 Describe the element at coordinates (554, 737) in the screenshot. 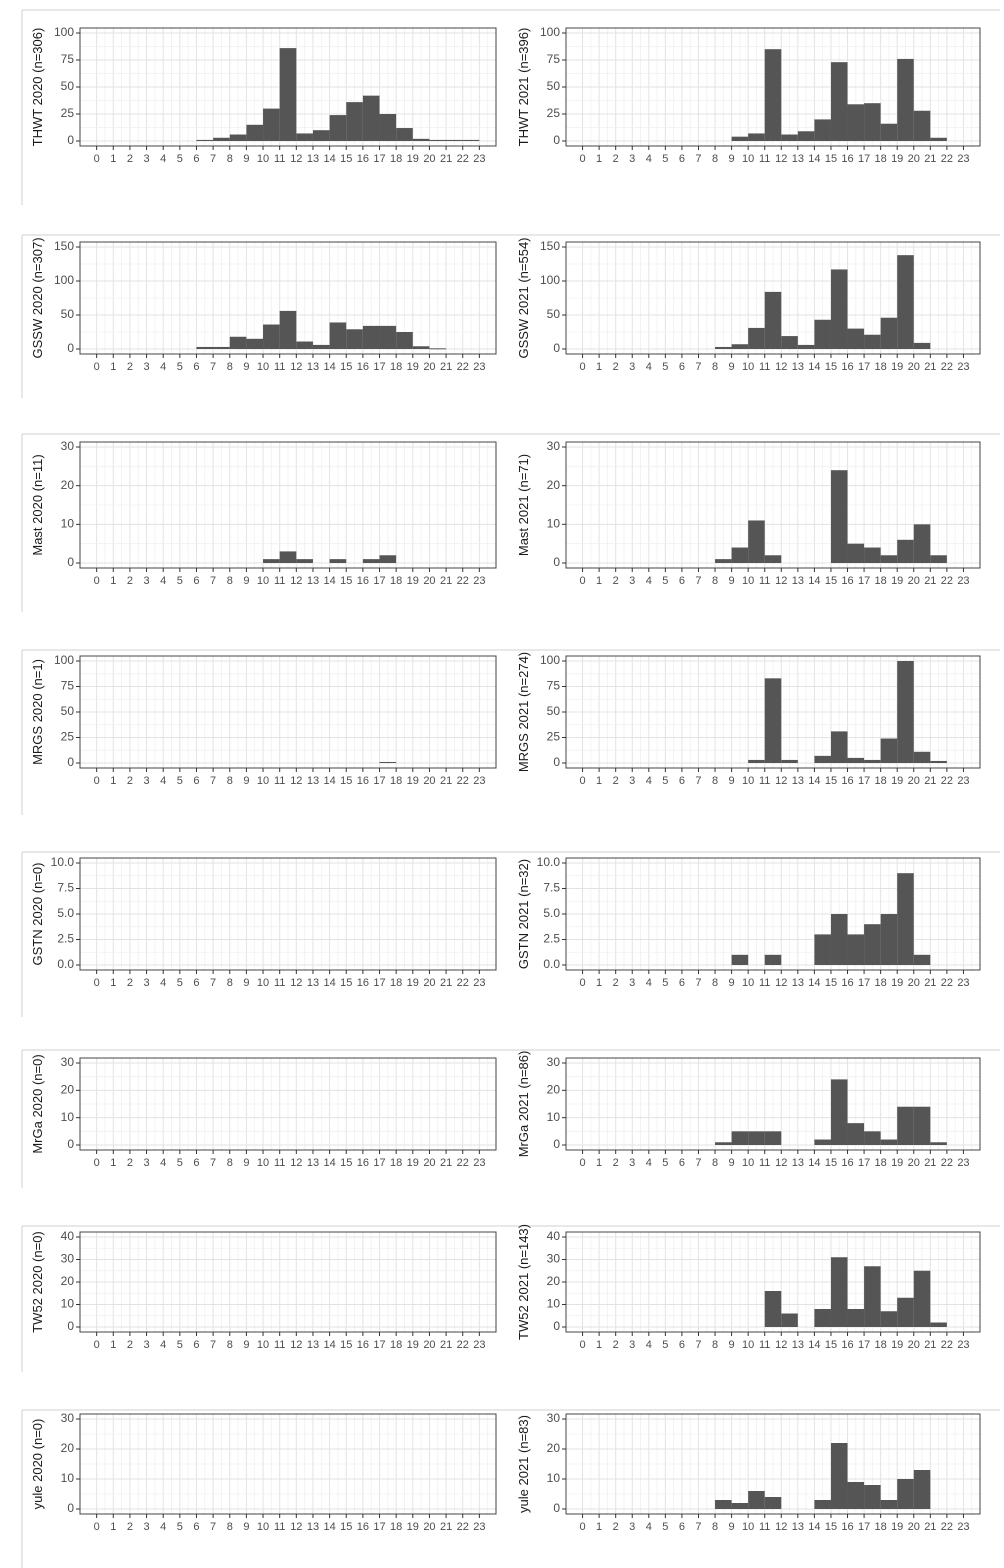

I see `y-tick-label: 25` at that location.